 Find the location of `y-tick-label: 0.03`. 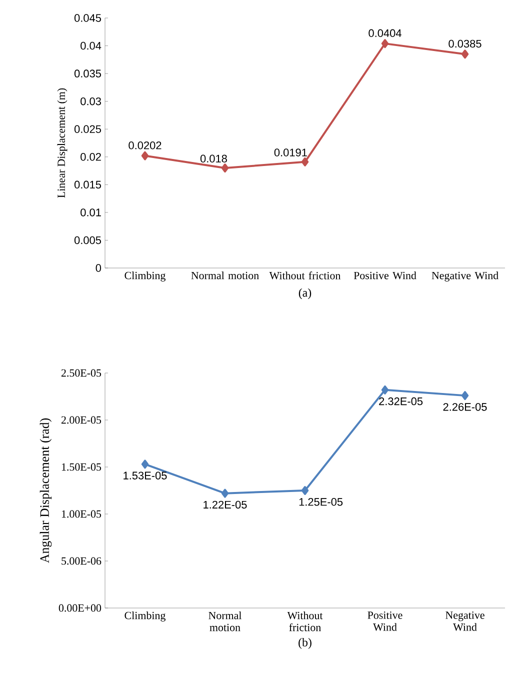

y-tick-label: 0.03 is located at coordinates (90, 101).